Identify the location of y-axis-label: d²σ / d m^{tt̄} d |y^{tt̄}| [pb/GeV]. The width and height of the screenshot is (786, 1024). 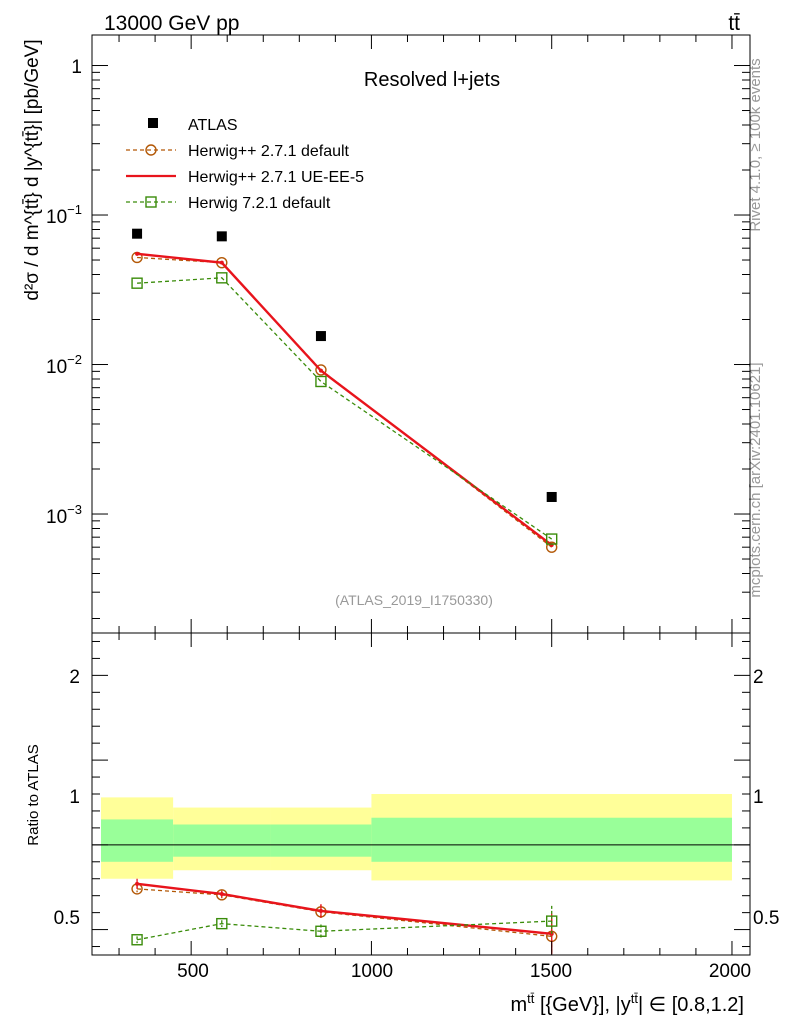
(32, 169).